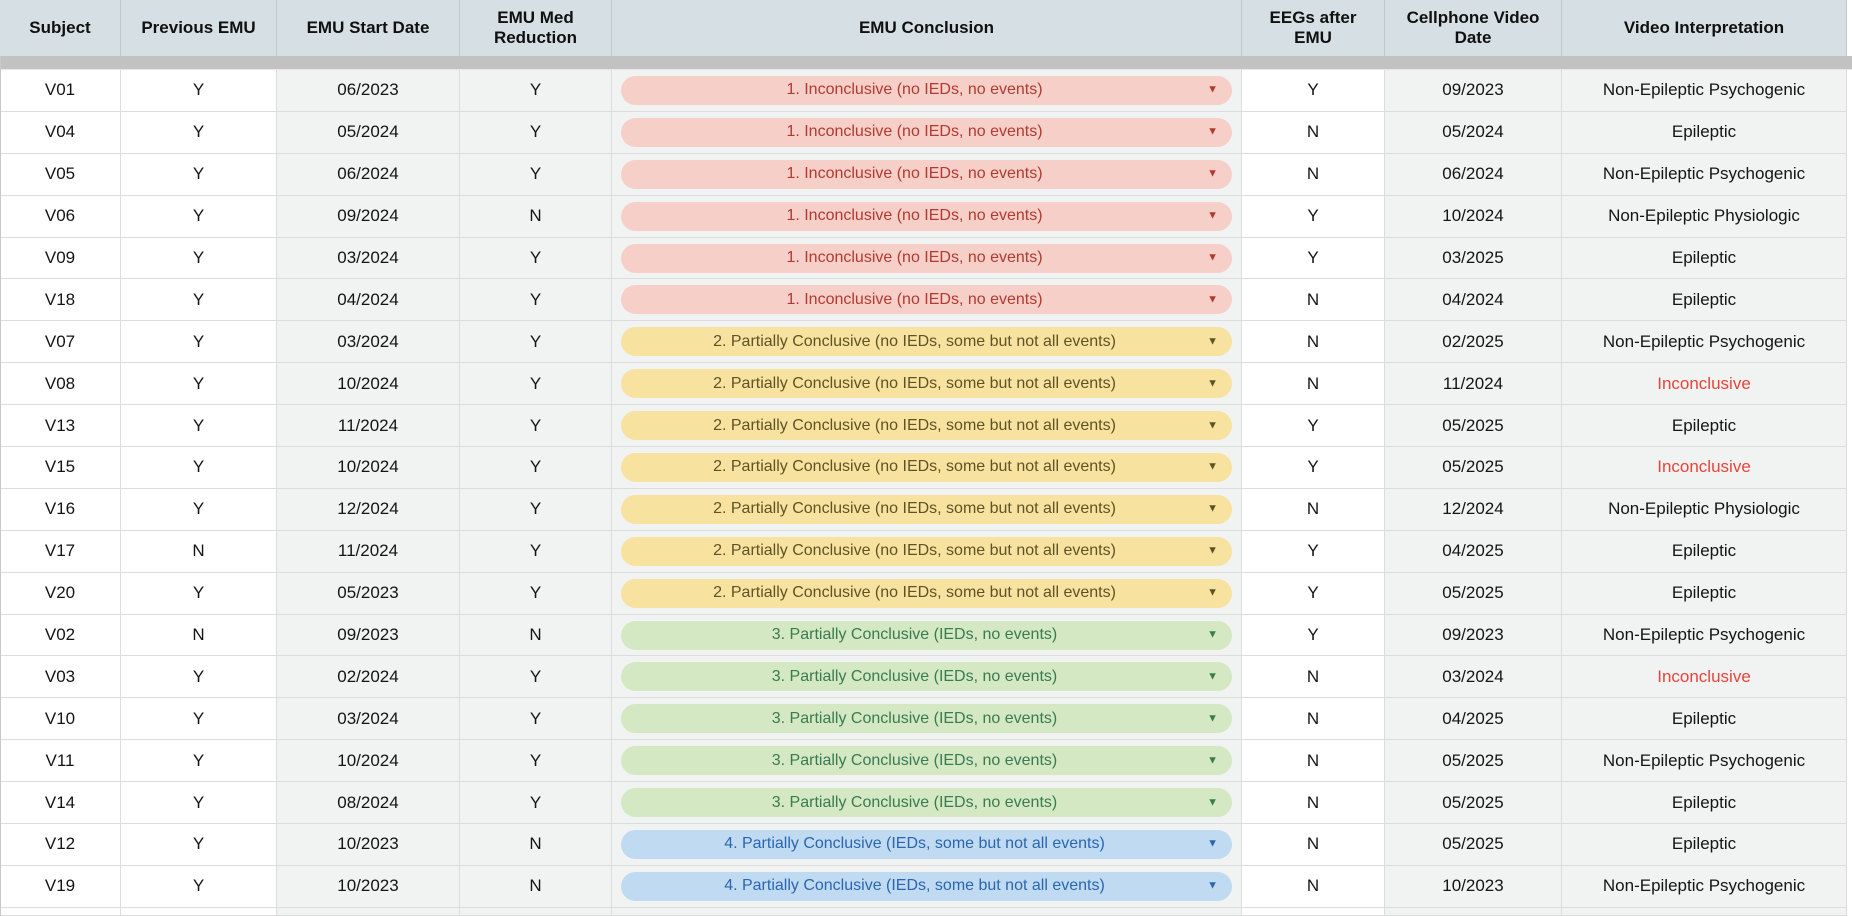 The width and height of the screenshot is (1852, 916). Describe the element at coordinates (199, 635) in the screenshot. I see `cell-previous_emu: N` at that location.